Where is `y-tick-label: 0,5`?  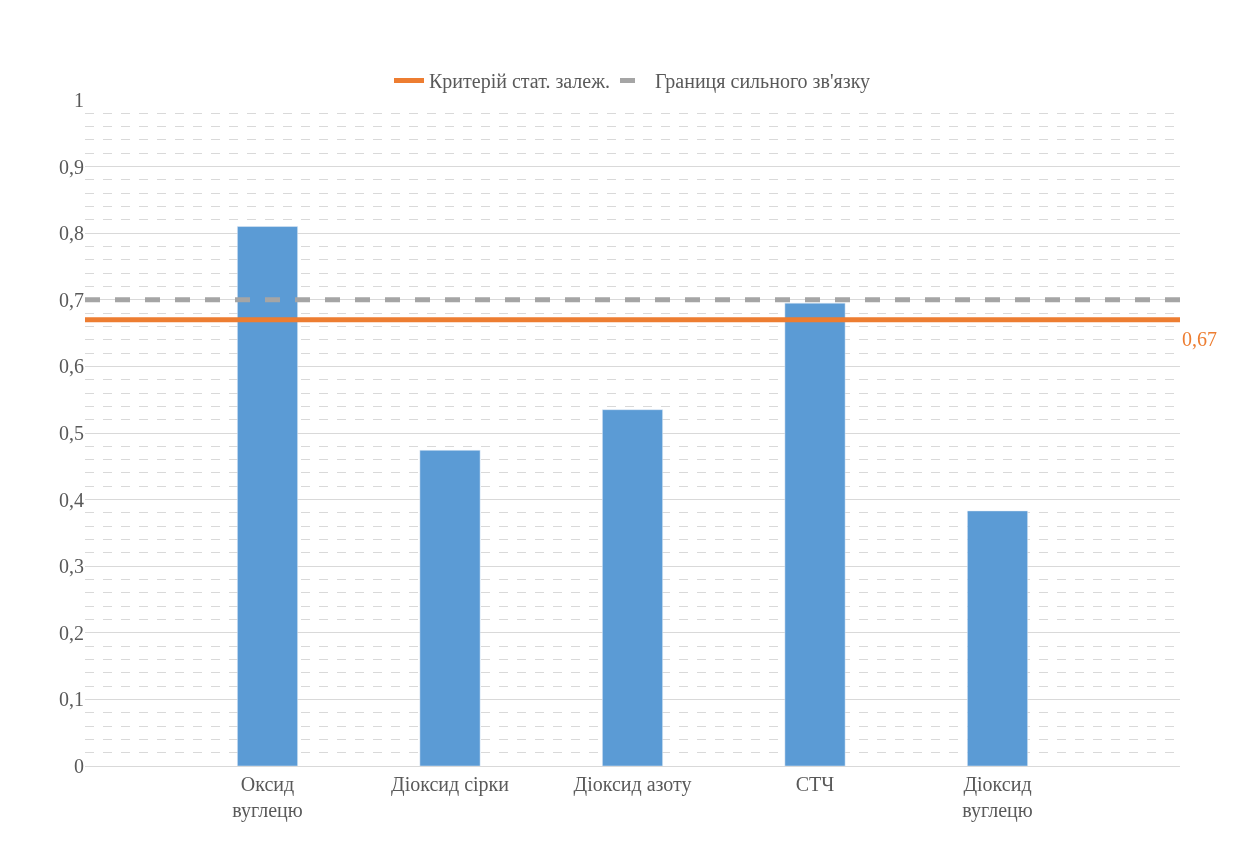 y-tick-label: 0,5 is located at coordinates (71, 433).